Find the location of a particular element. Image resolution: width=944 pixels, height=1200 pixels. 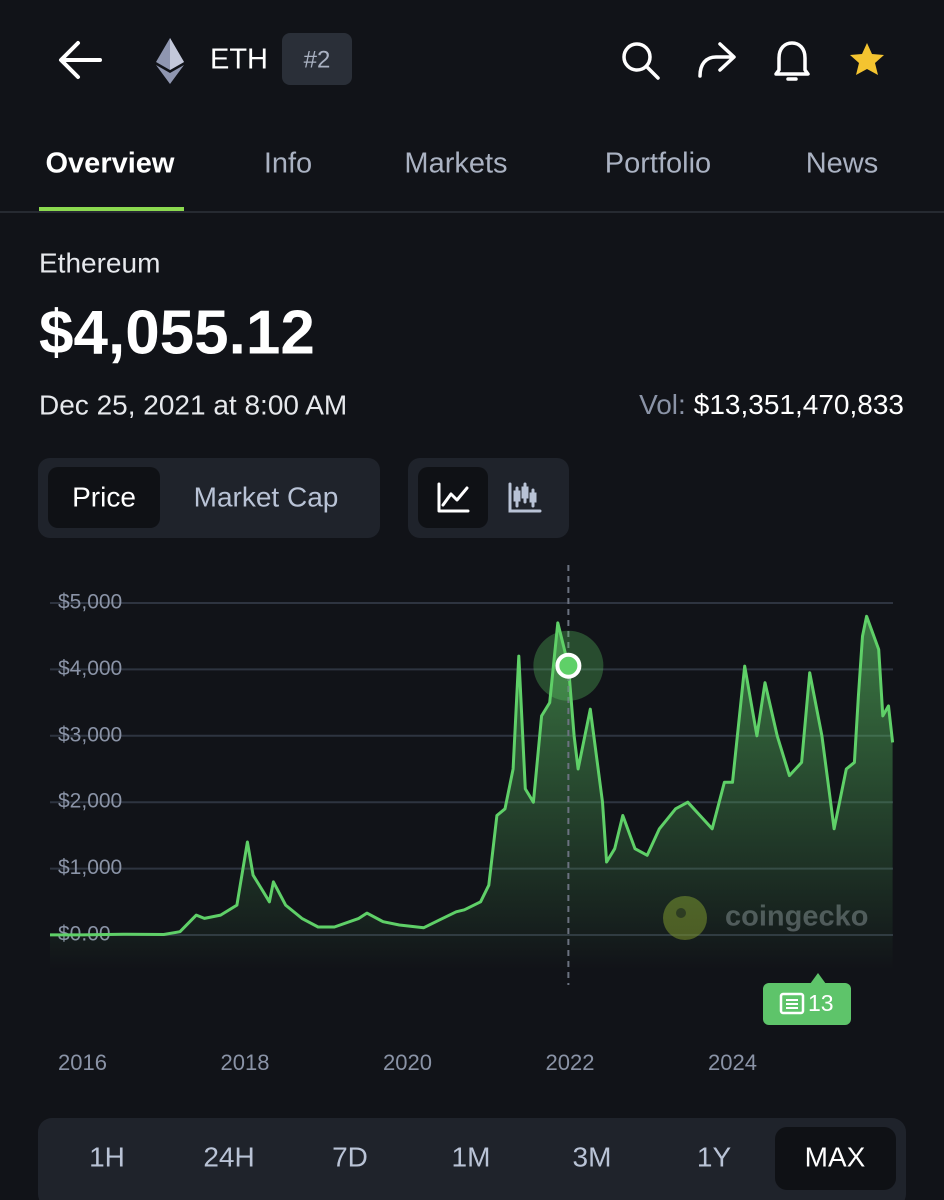

coin-price: $4,055.12 is located at coordinates (177, 332).